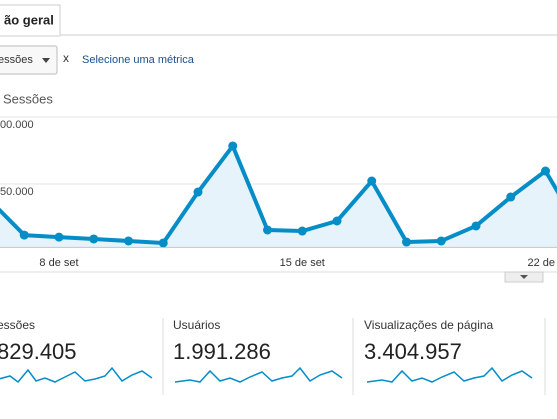 Image resolution: width=557 pixels, height=419 pixels. I want to click on scorecard-label: Usuários, so click(196, 325).